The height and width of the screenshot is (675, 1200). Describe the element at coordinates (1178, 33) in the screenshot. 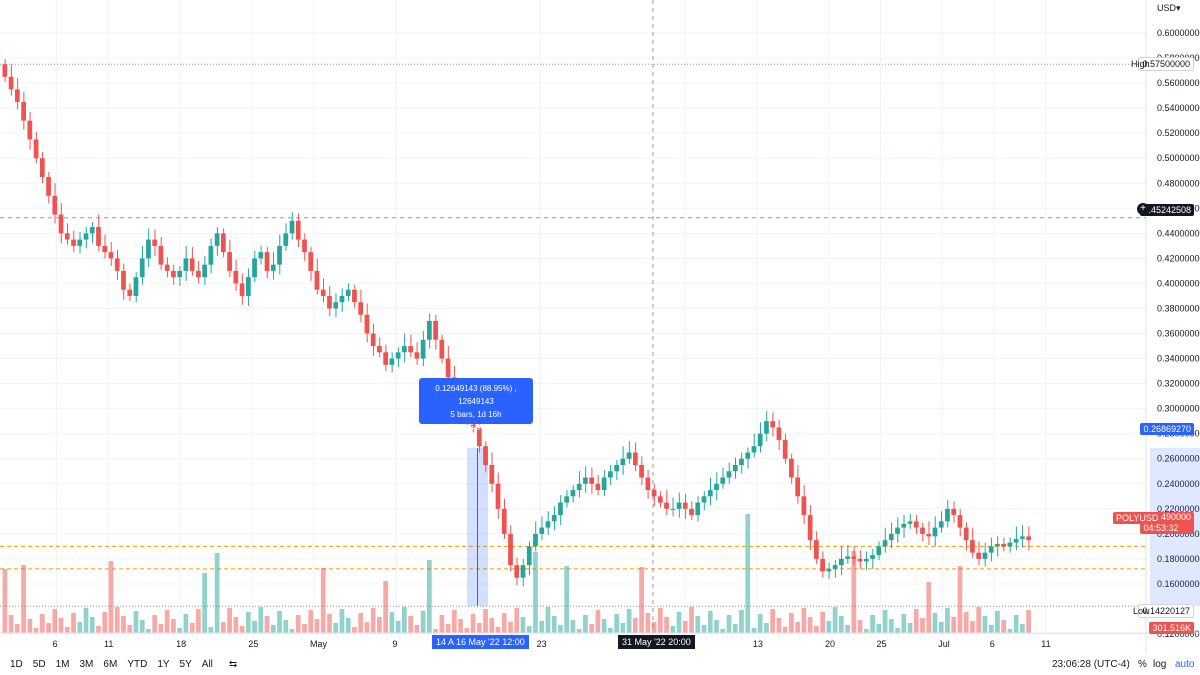

I see `y-tick-label: 0.60000000` at that location.